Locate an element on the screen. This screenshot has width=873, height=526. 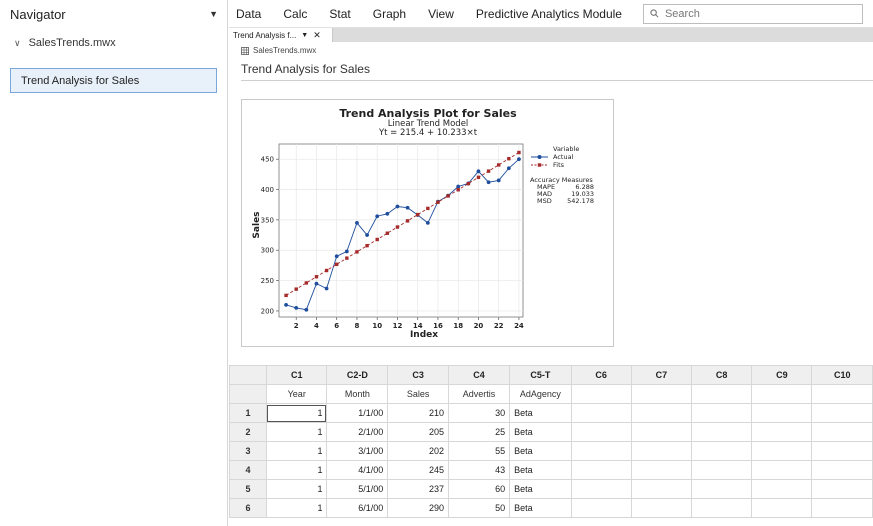
column-header-c8: C8 is located at coordinates (722, 375).